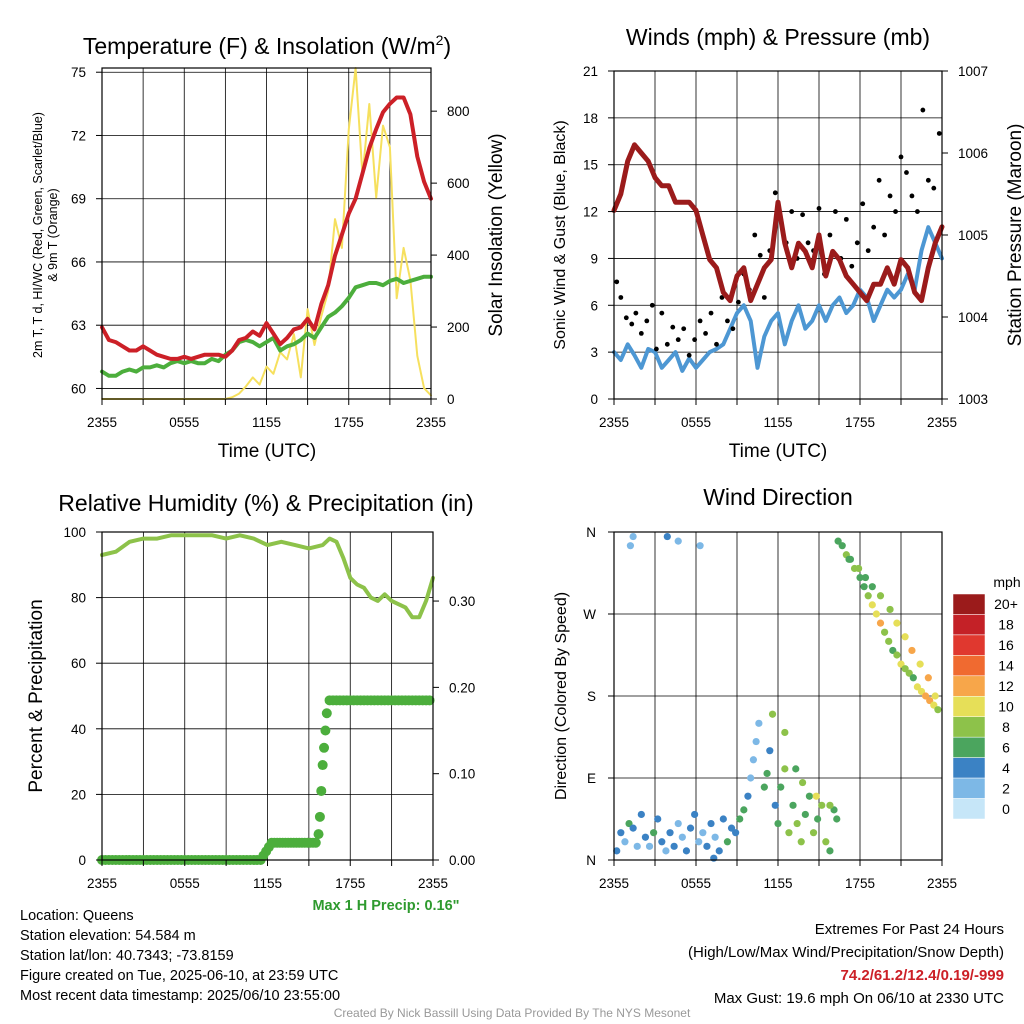  What do you see at coordinates (909, 929) in the screenshot?
I see `extremes-title: Extremes For Past 24 Hours` at bounding box center [909, 929].